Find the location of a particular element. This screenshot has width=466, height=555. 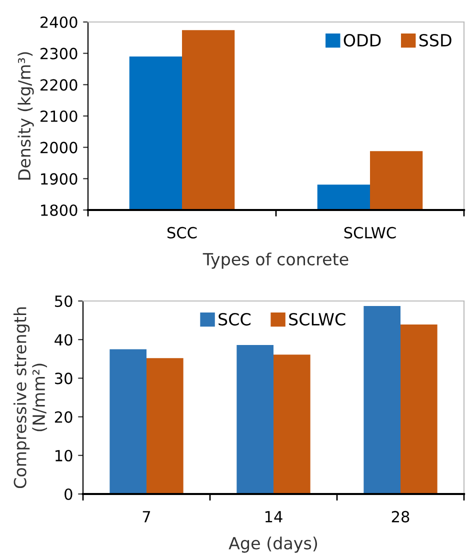

y-tick-label: 1800 is located at coordinates (59, 210).